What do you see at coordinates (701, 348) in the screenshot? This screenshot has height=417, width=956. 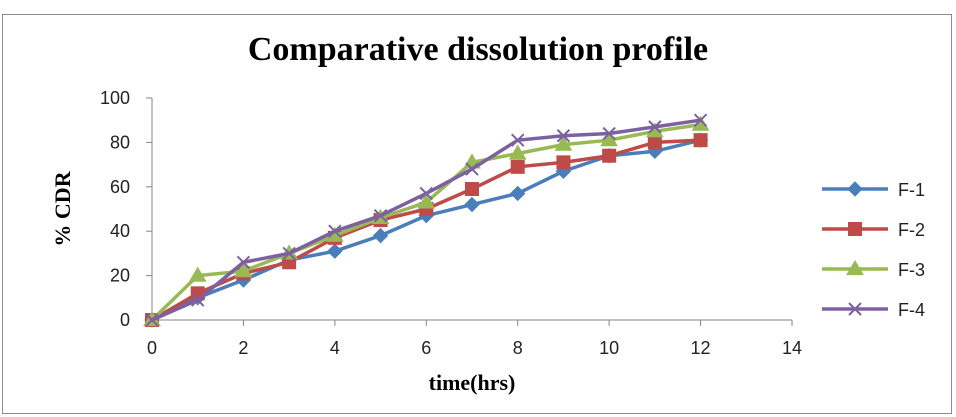 I see `x-tick-label: 12` at bounding box center [701, 348].